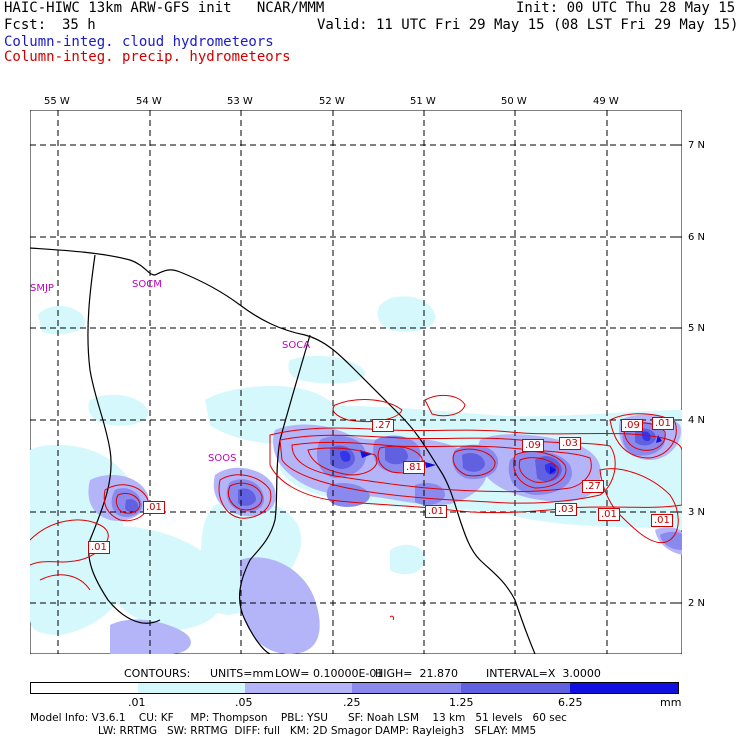 This screenshot has height=740, width=740. I want to click on scale-tick: .05, so click(244, 702).